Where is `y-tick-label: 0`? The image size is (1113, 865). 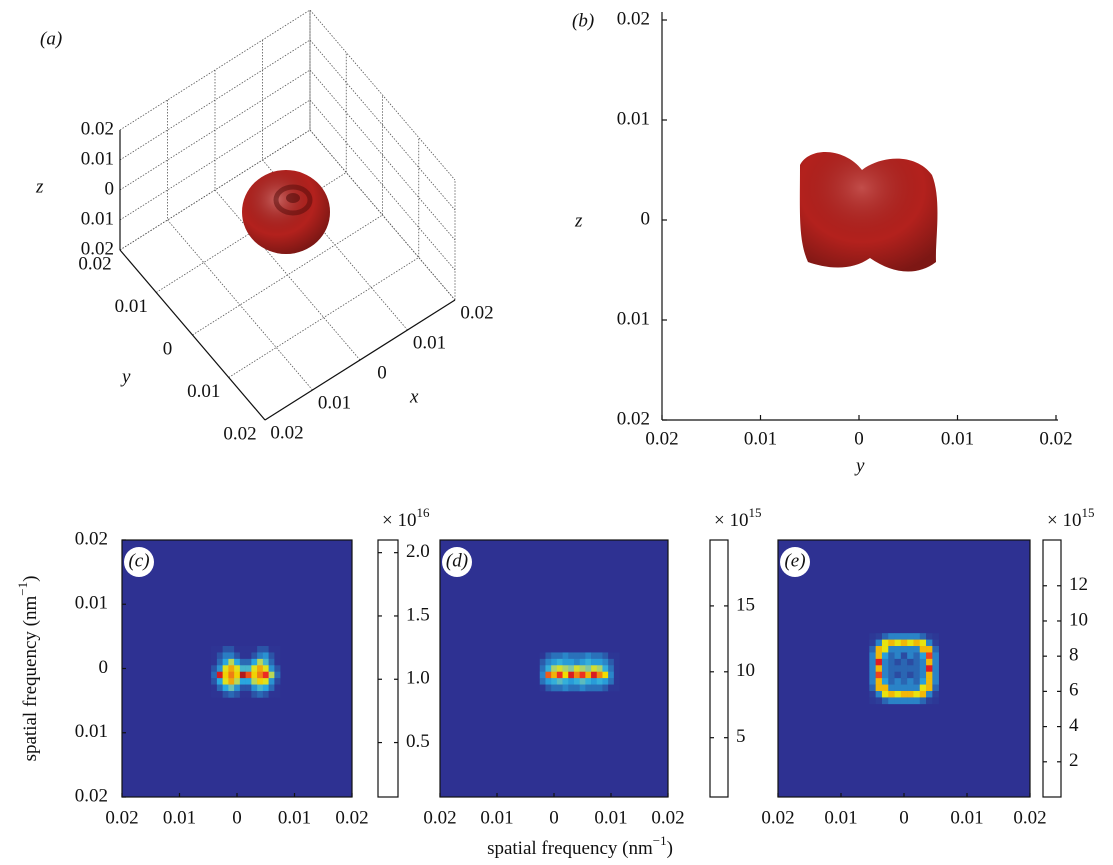
y-tick-label: 0 is located at coordinates (168, 348).